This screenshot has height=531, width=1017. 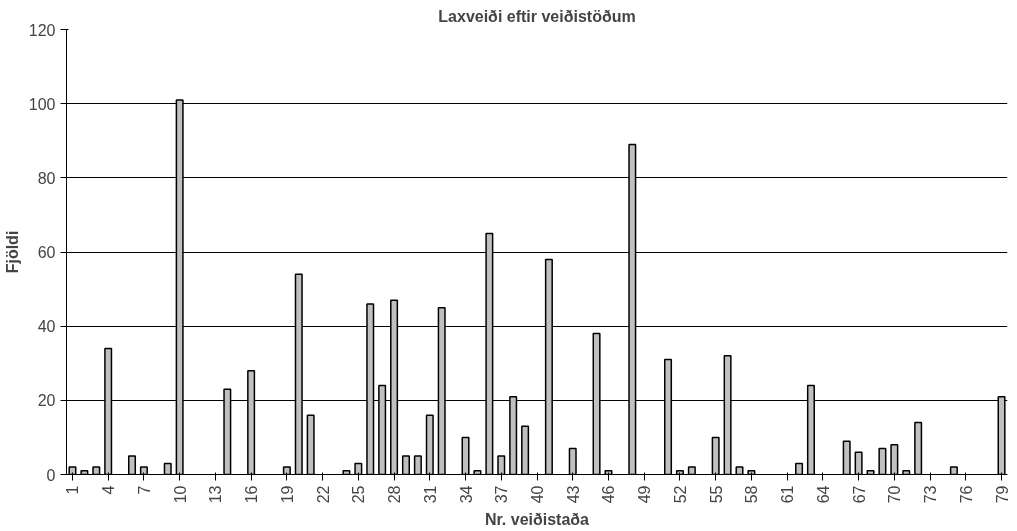 I want to click on x-tick-label: 49, so click(x=645, y=494).